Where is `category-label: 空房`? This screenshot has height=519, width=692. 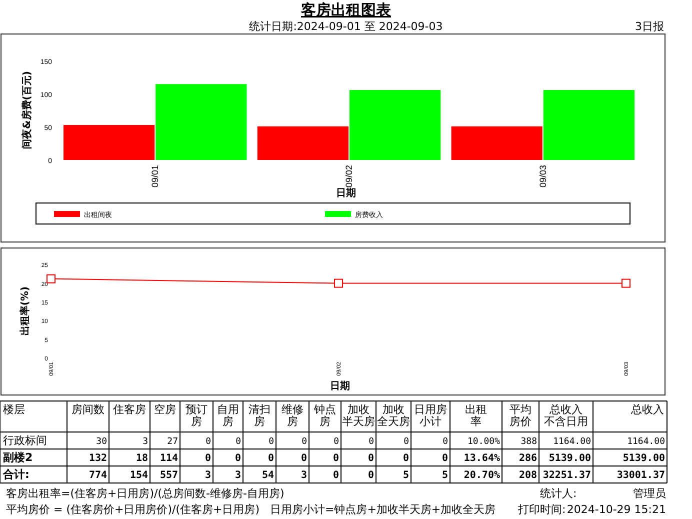
category-label: 空房 is located at coordinates (165, 409).